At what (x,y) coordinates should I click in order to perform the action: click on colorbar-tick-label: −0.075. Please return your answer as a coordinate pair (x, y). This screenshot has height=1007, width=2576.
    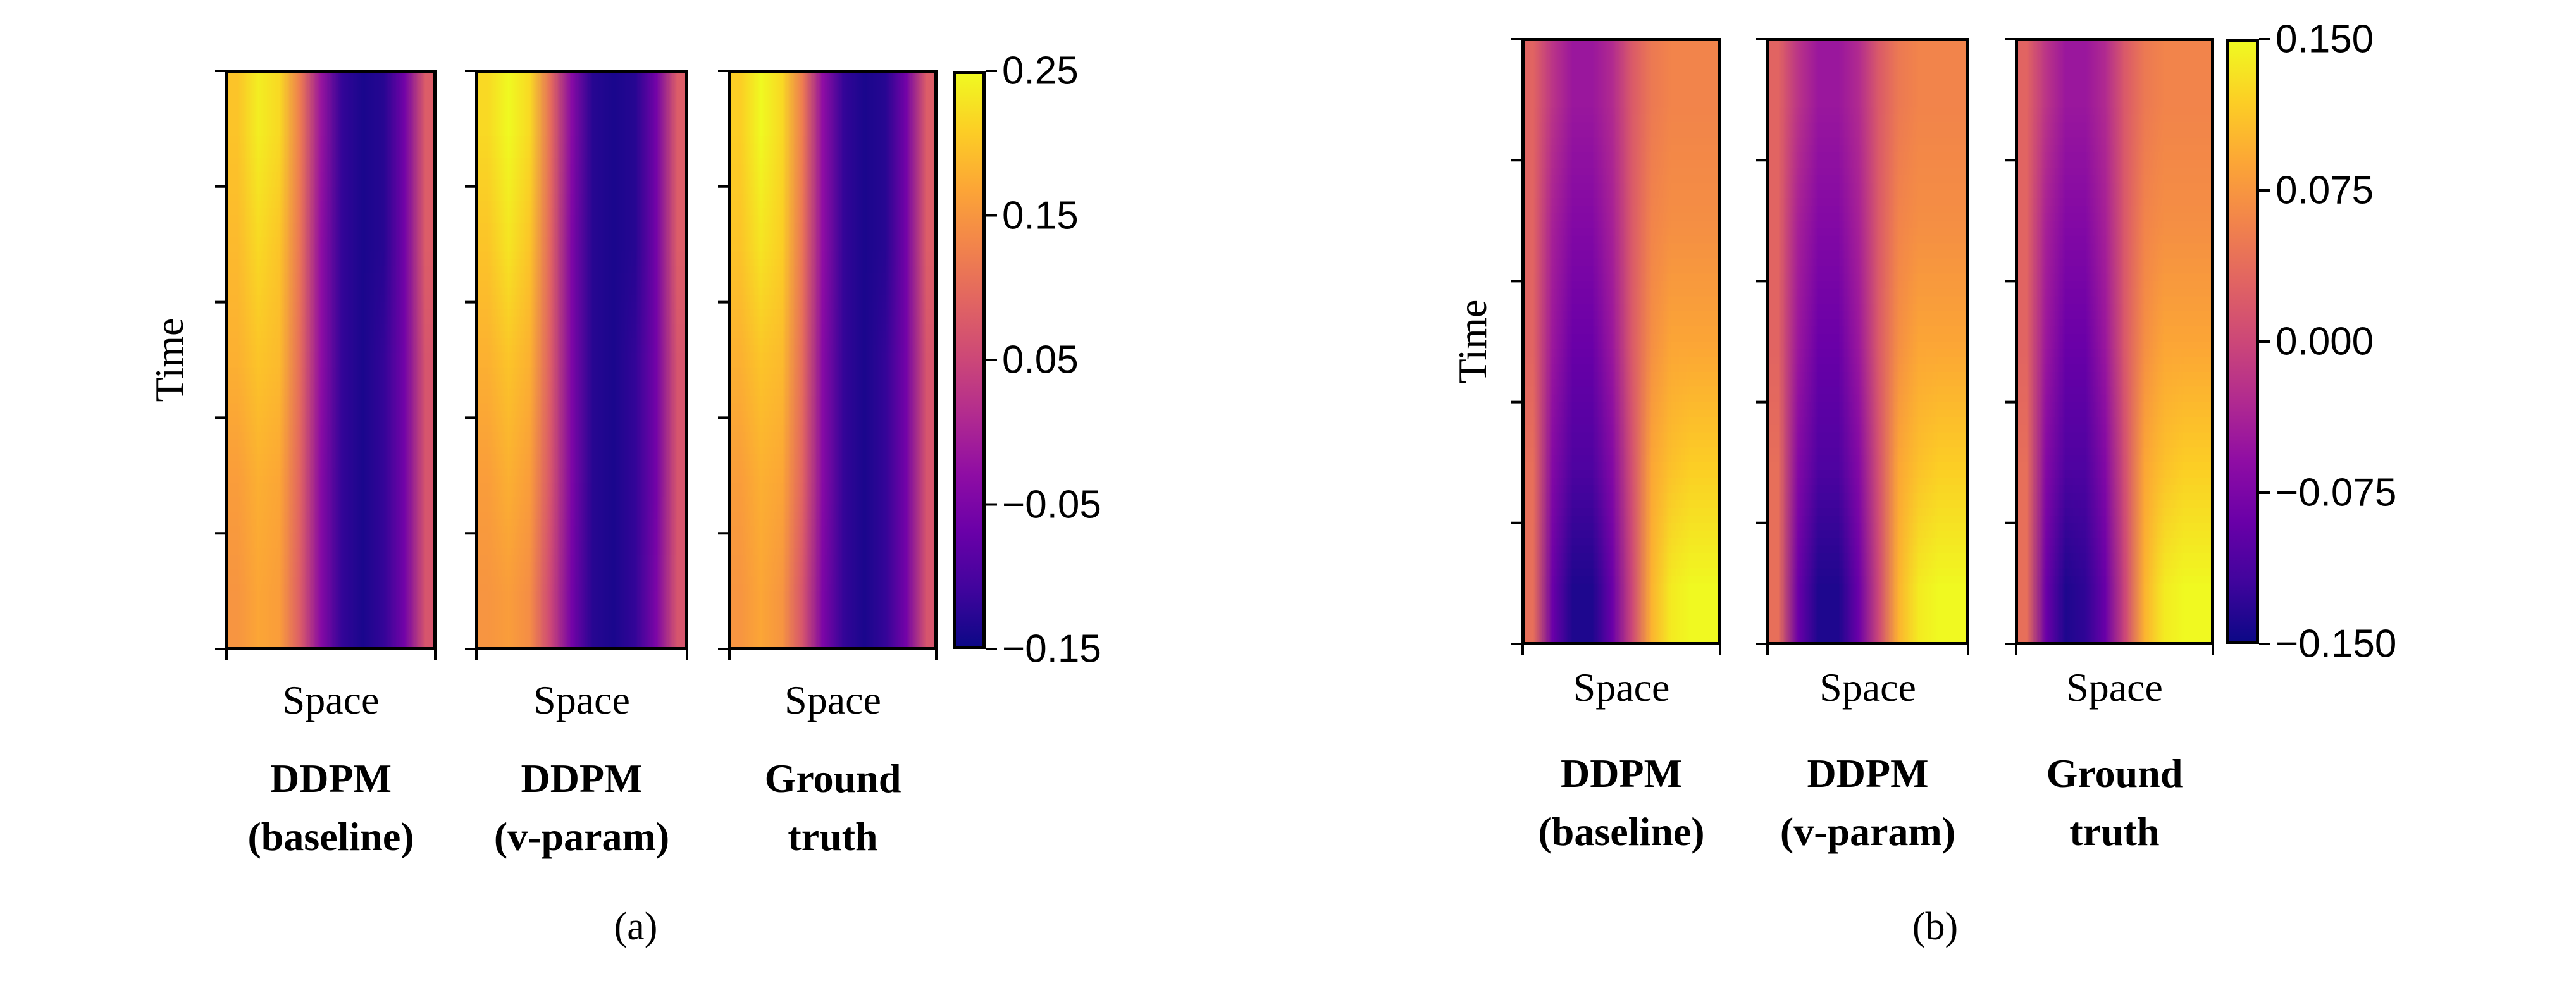
    Looking at the image, I should click on (2337, 493).